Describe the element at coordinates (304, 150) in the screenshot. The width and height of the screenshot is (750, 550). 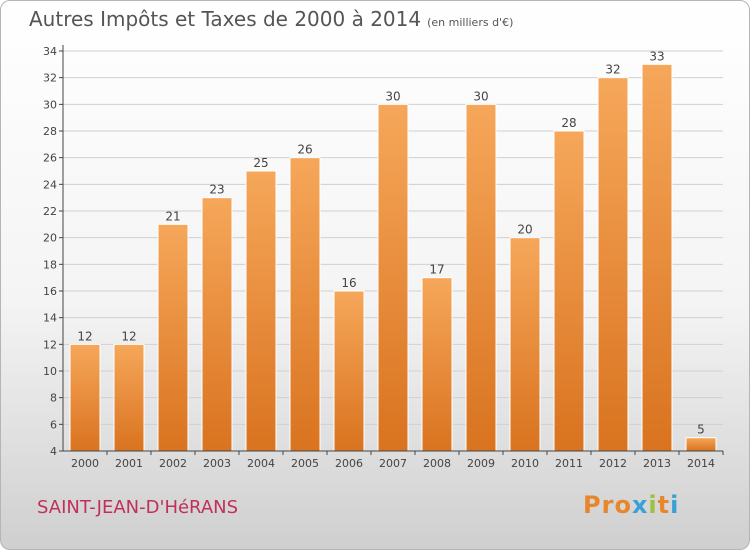
I see `data-label: 26` at that location.